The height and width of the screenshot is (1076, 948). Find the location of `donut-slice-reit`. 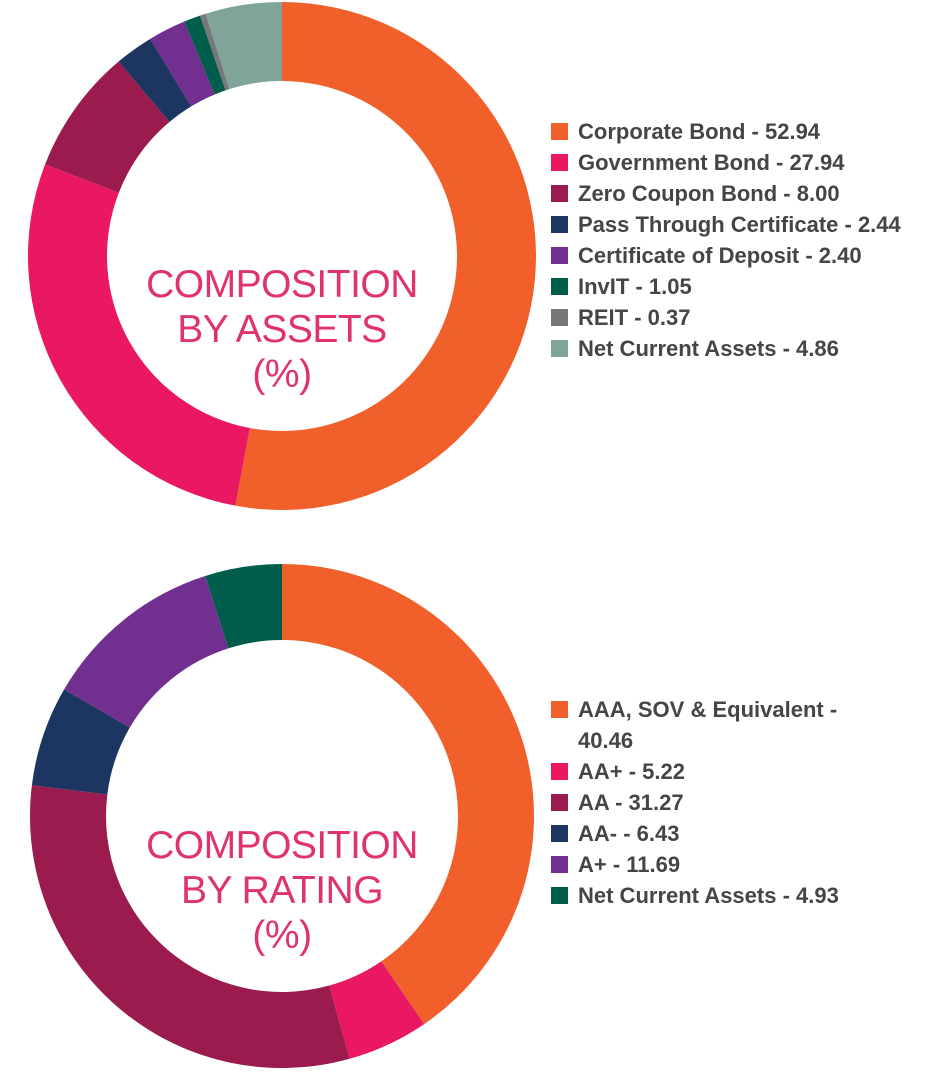

donut-slice-reit is located at coordinates (215, 52).